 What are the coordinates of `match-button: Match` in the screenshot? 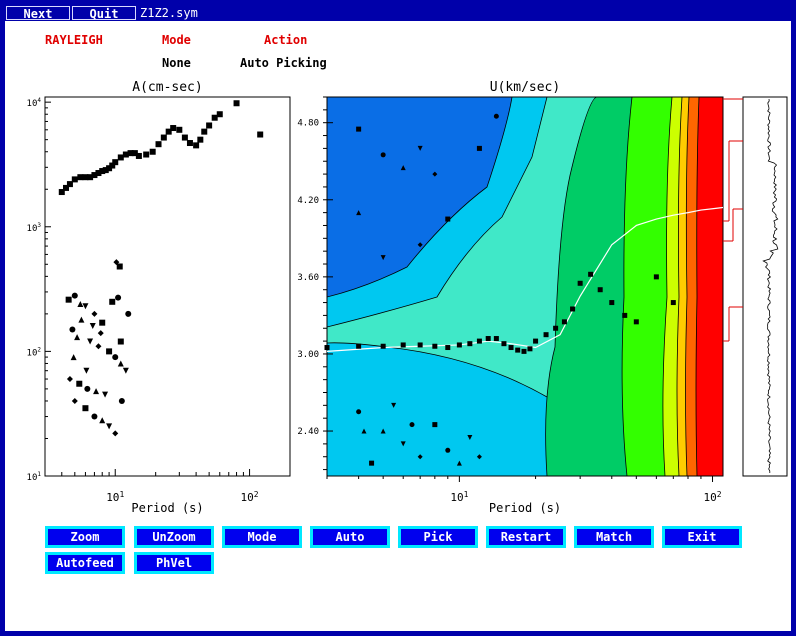 It's located at (614, 537).